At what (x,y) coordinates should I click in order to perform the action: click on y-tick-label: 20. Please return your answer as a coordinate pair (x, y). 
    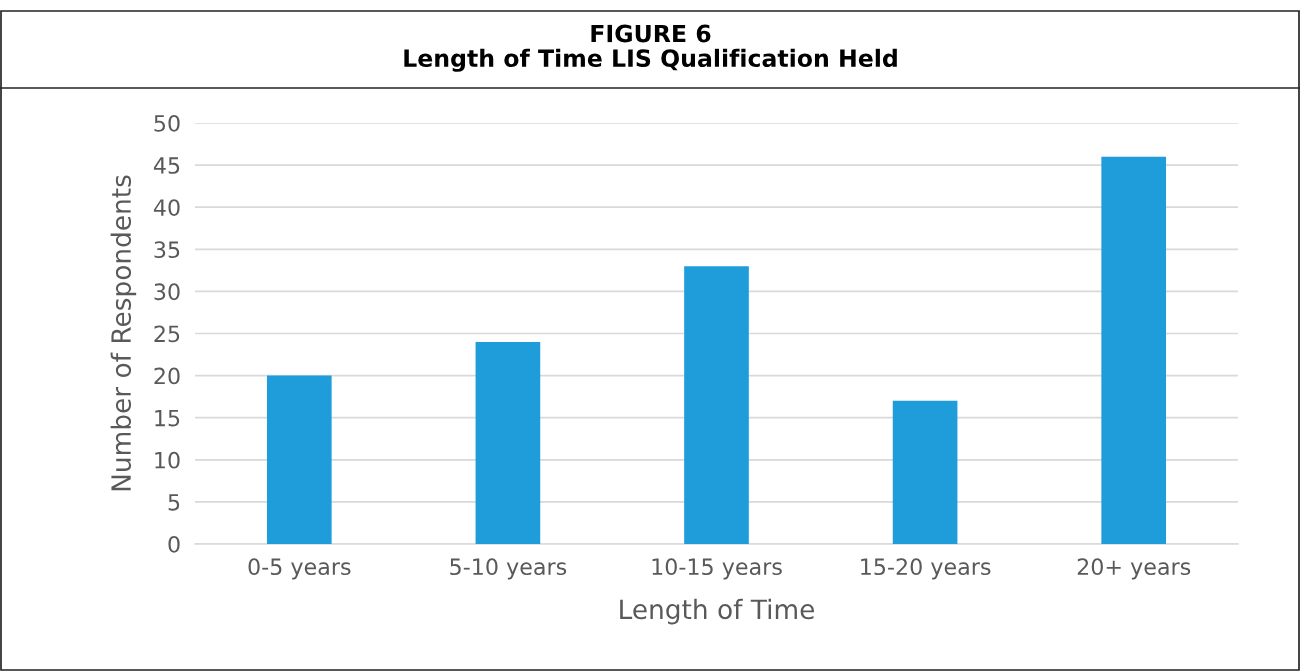
    Looking at the image, I should click on (167, 376).